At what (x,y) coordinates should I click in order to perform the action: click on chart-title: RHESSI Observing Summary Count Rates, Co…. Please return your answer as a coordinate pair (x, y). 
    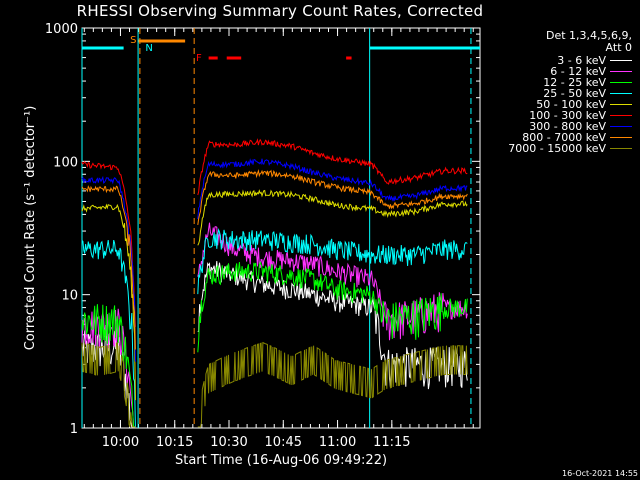
    Looking at the image, I should click on (280, 11).